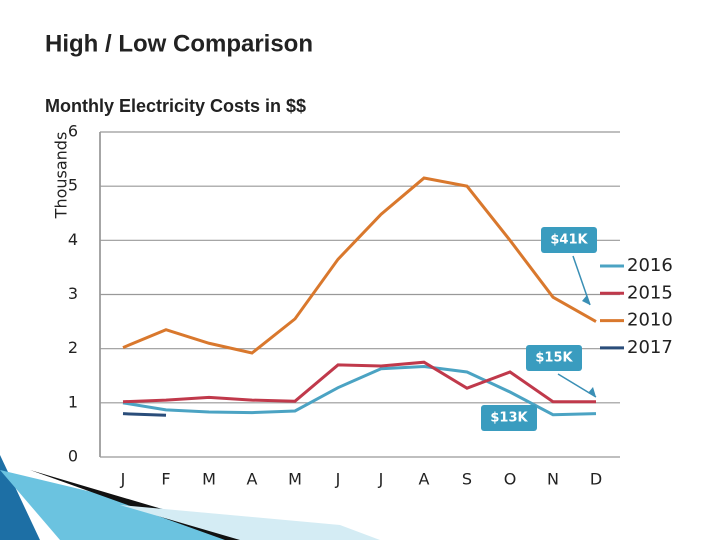 This screenshot has height=540, width=720. I want to click on y-tick-label: 4, so click(73, 239).